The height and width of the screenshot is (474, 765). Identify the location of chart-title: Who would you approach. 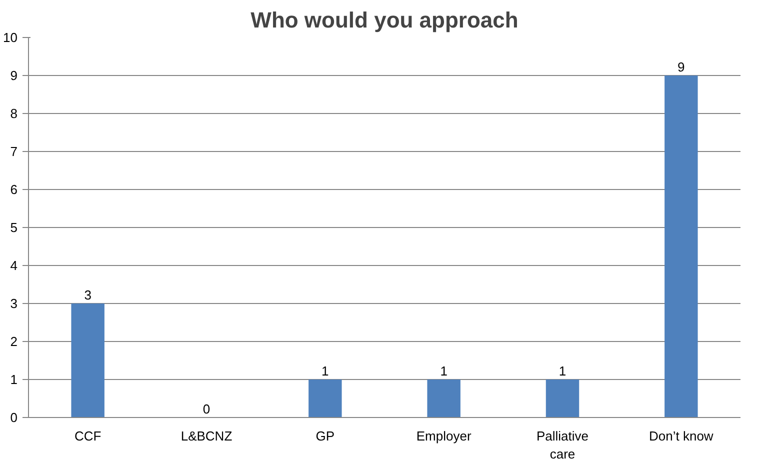
(384, 20).